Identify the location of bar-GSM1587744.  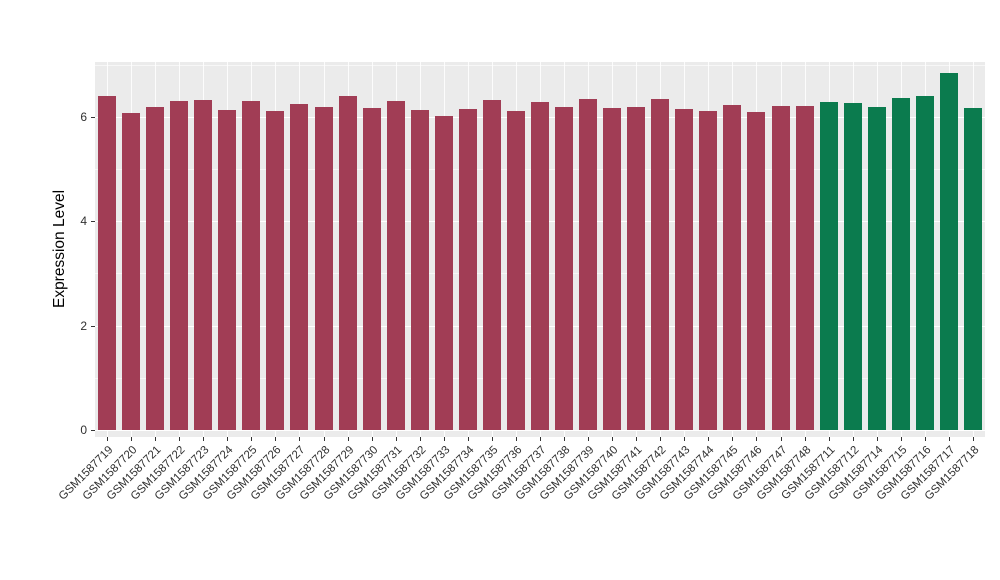
(708, 270).